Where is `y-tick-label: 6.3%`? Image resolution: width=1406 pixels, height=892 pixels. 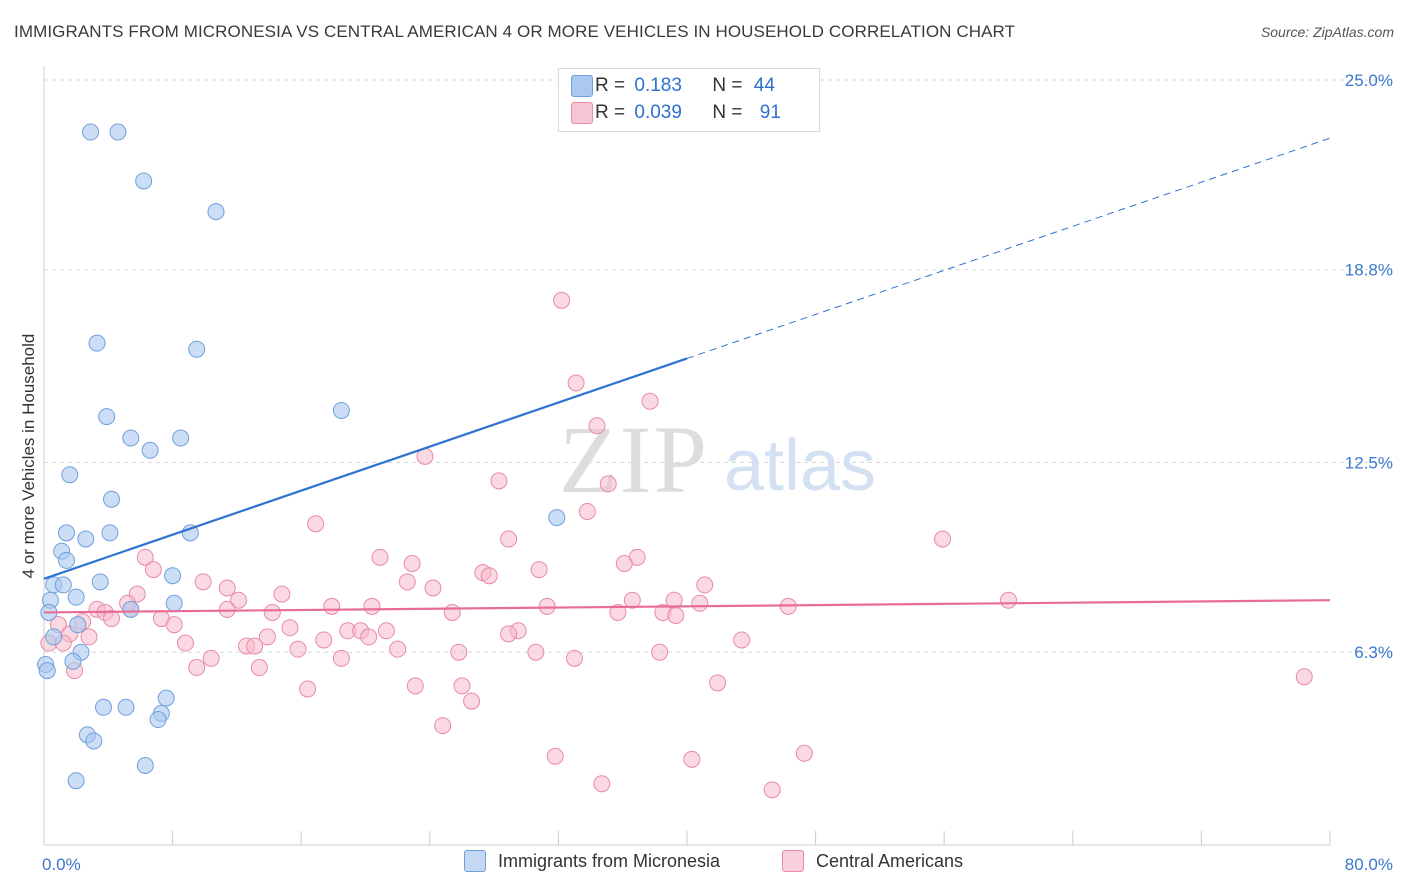 y-tick-label: 6.3% is located at coordinates (1373, 652).